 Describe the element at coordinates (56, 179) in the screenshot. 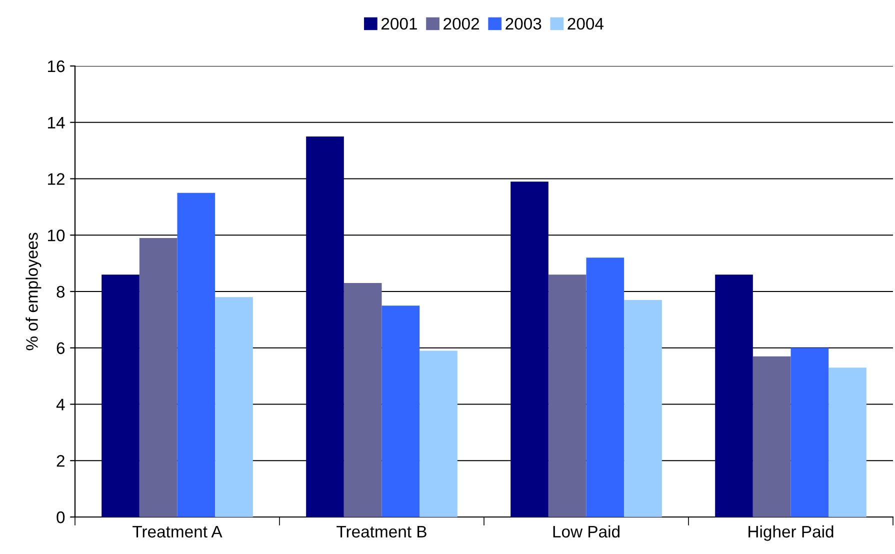

I see `y-tick-label: 12` at that location.